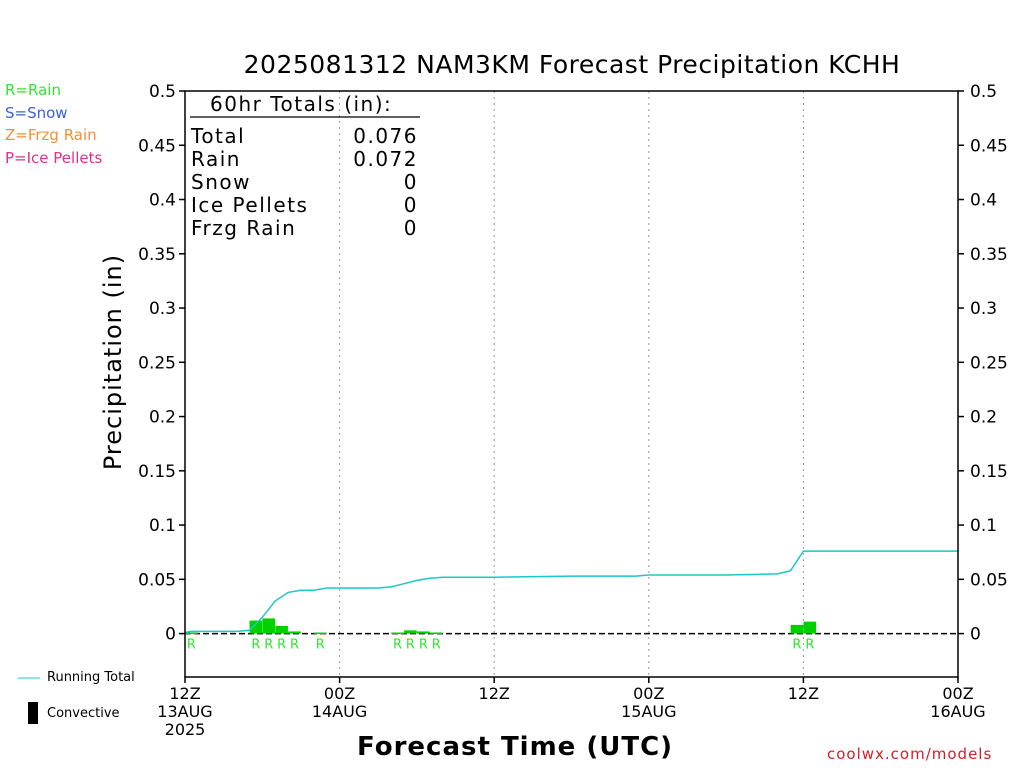 Image resolution: width=1024 pixels, height=768 pixels. I want to click on precip-type-marker-4: R, so click(294, 645).